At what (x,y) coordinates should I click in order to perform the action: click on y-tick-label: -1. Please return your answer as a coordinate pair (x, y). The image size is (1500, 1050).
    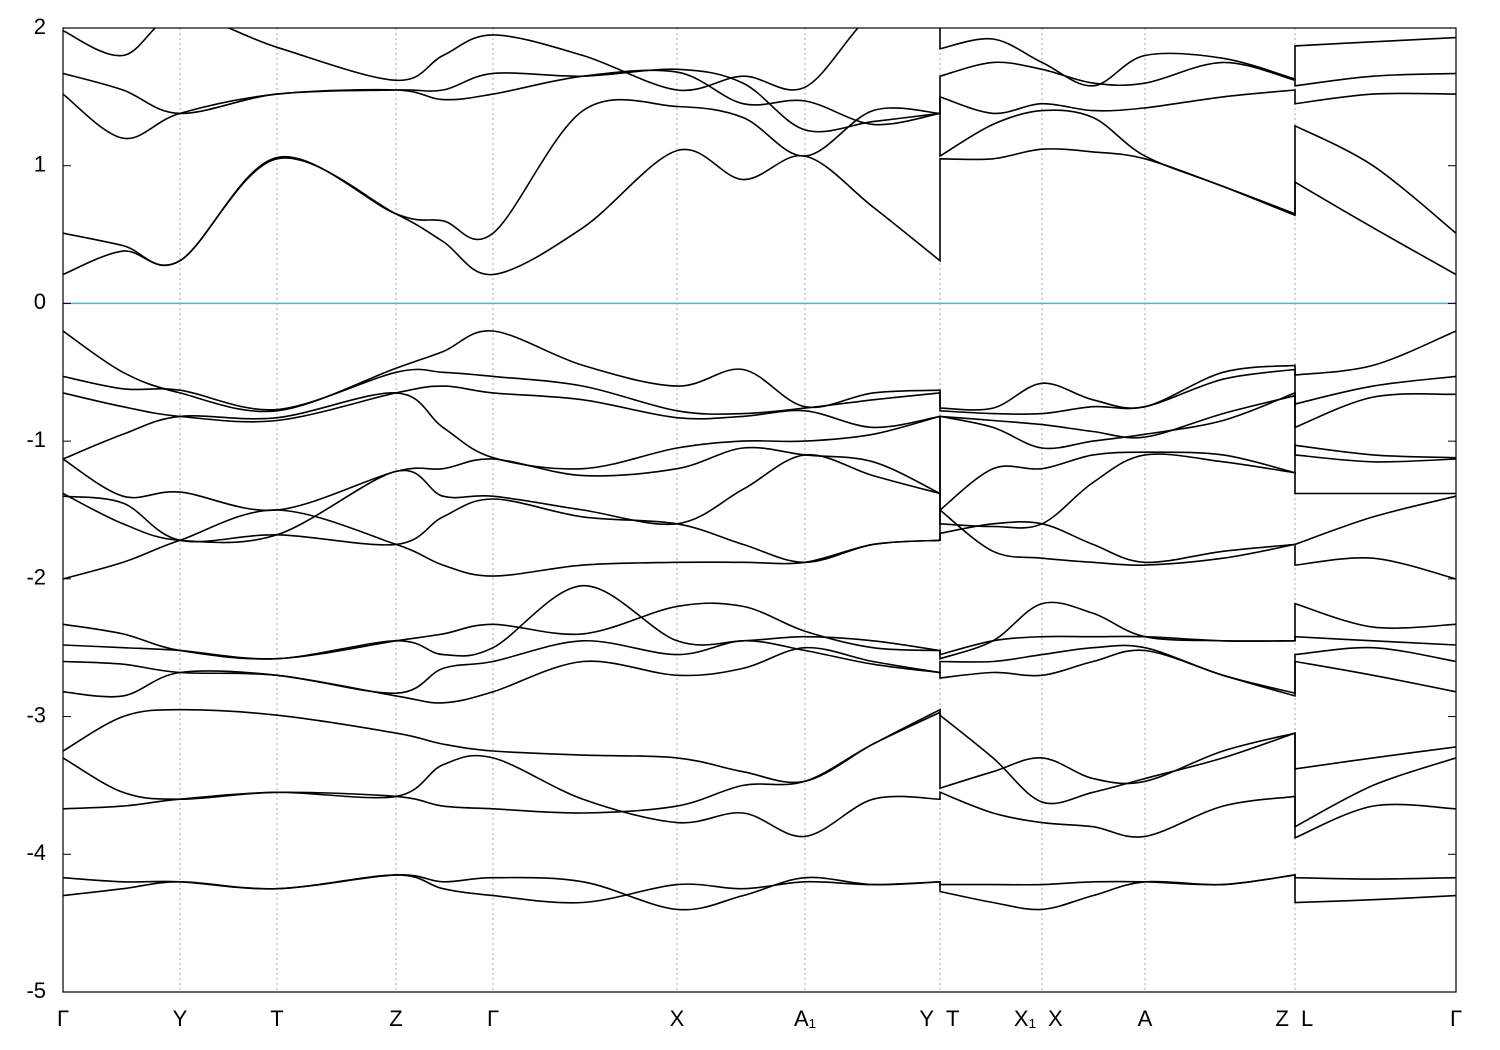
    Looking at the image, I should click on (36, 439).